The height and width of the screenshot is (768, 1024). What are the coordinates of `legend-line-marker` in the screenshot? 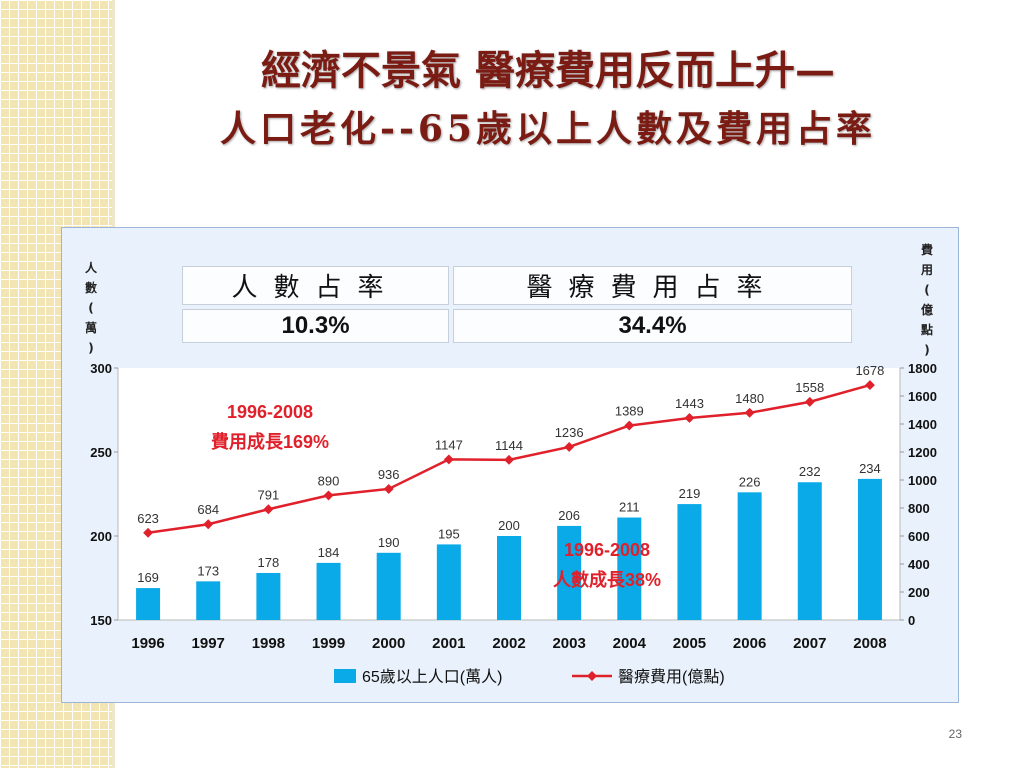 It's located at (592, 676).